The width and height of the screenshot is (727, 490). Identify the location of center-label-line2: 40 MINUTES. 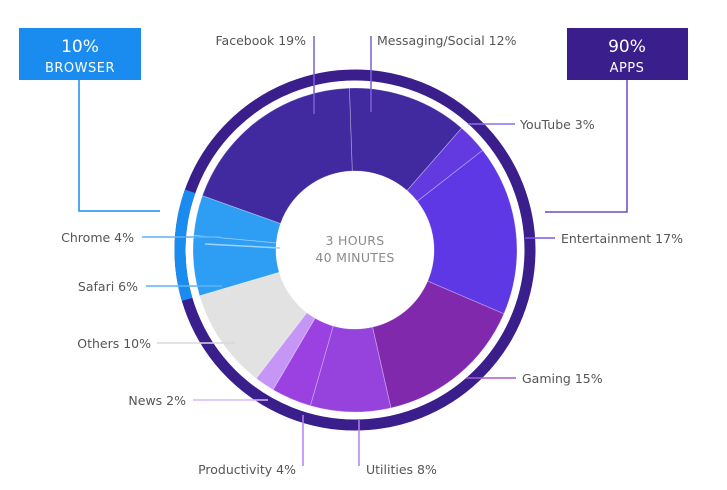
(354, 257).